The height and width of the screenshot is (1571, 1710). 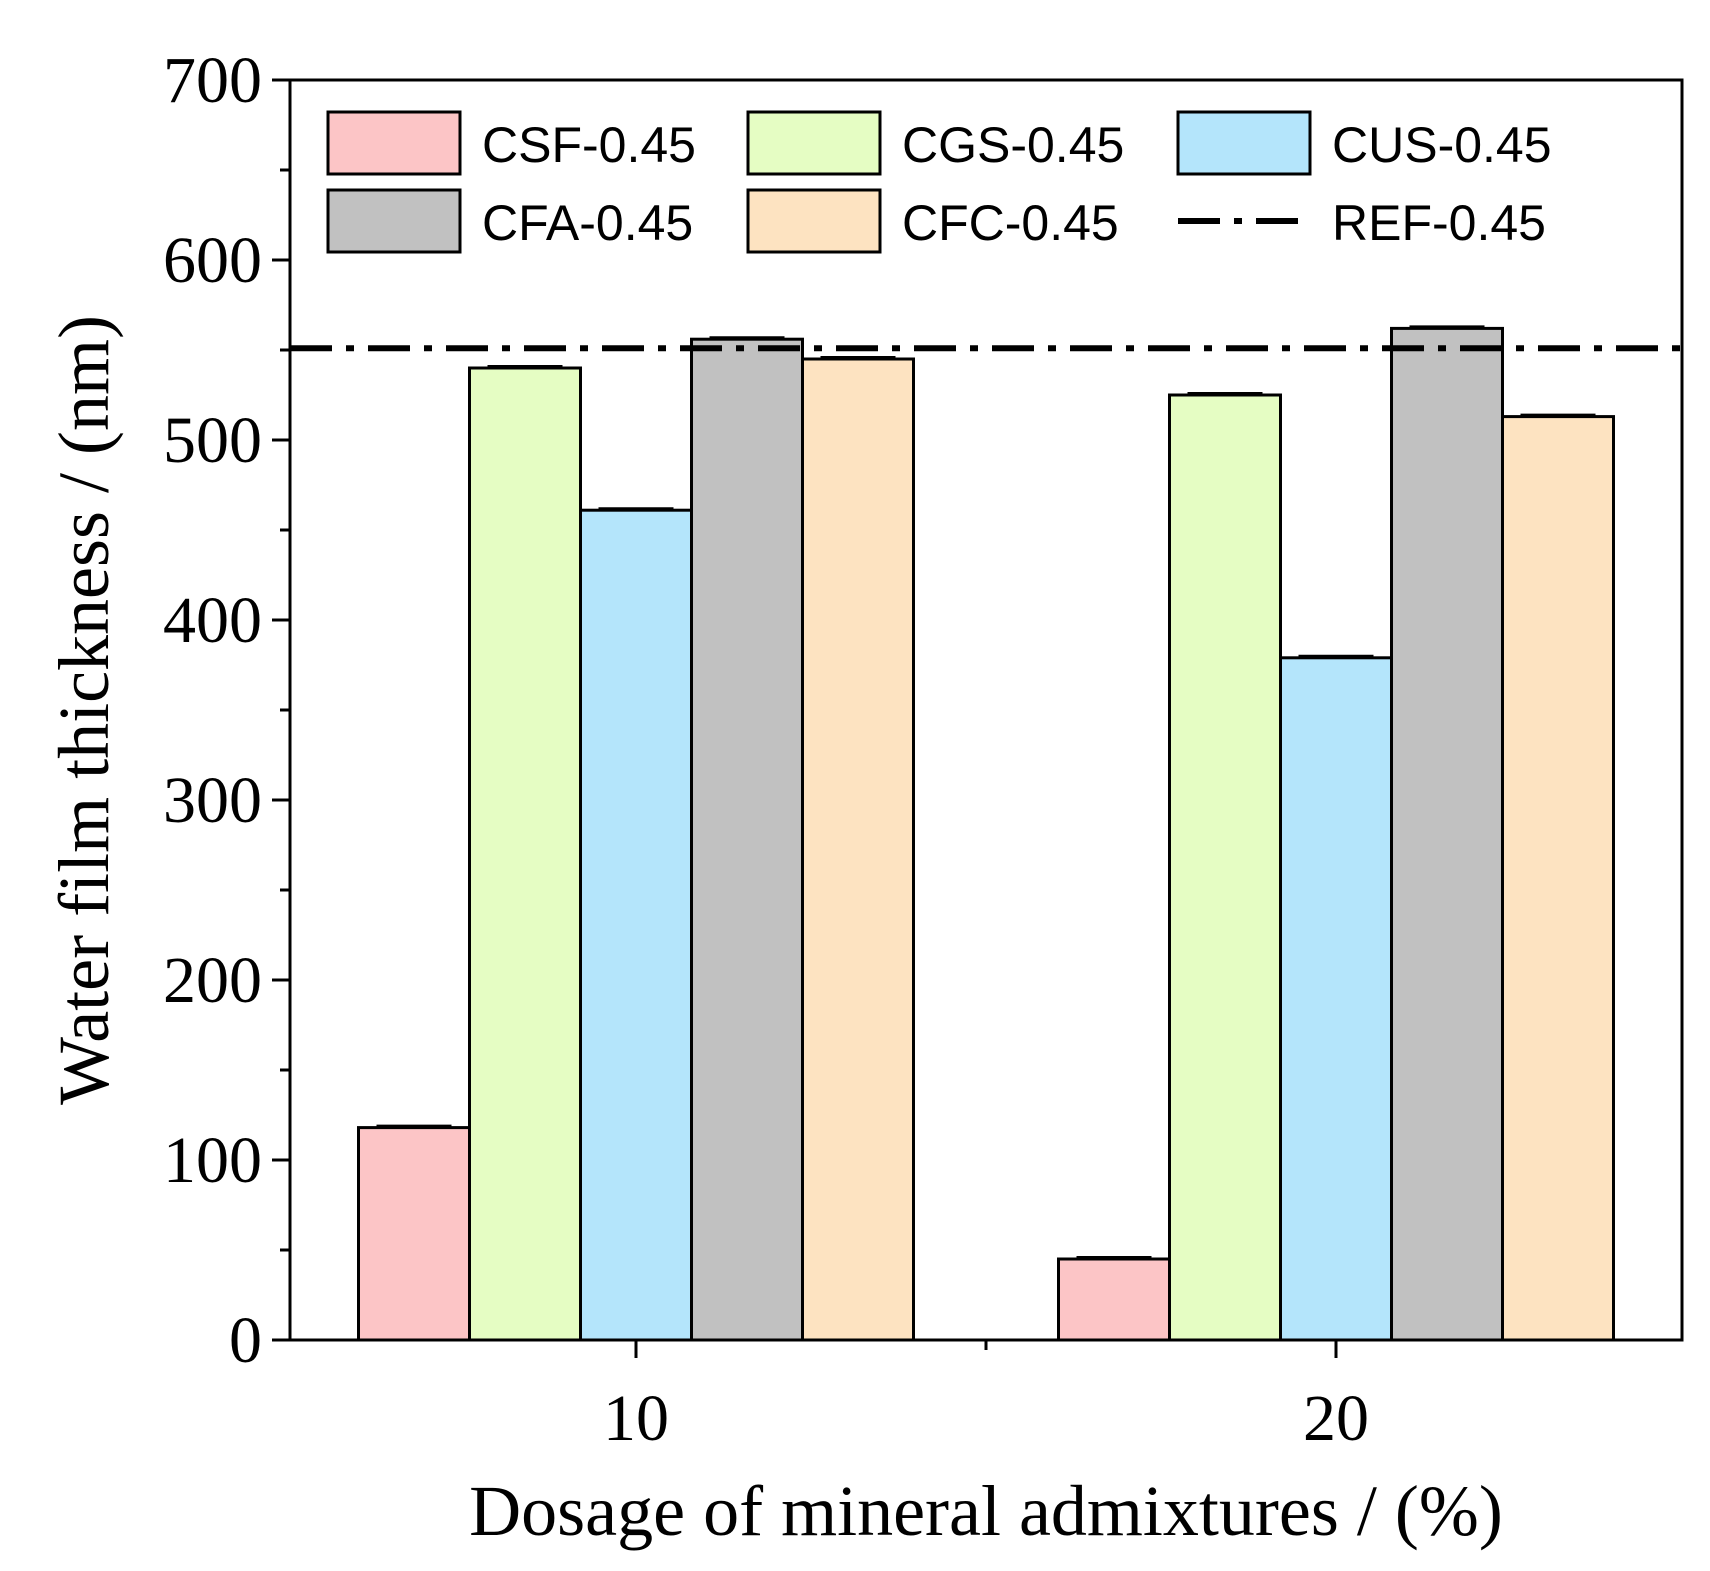 What do you see at coordinates (212, 620) in the screenshot?
I see `y-tick-label-400: 400` at bounding box center [212, 620].